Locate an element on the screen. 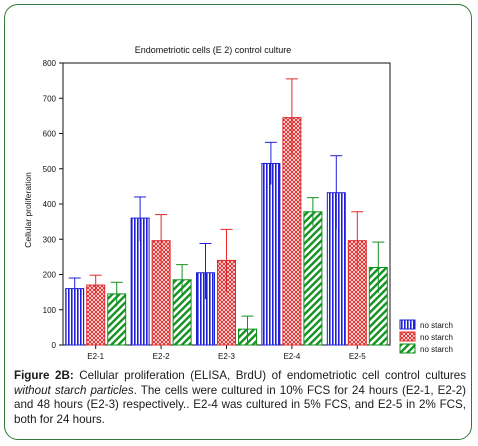 This screenshot has height=446, width=478. caption-label: Figure 2B: is located at coordinates (44, 375).